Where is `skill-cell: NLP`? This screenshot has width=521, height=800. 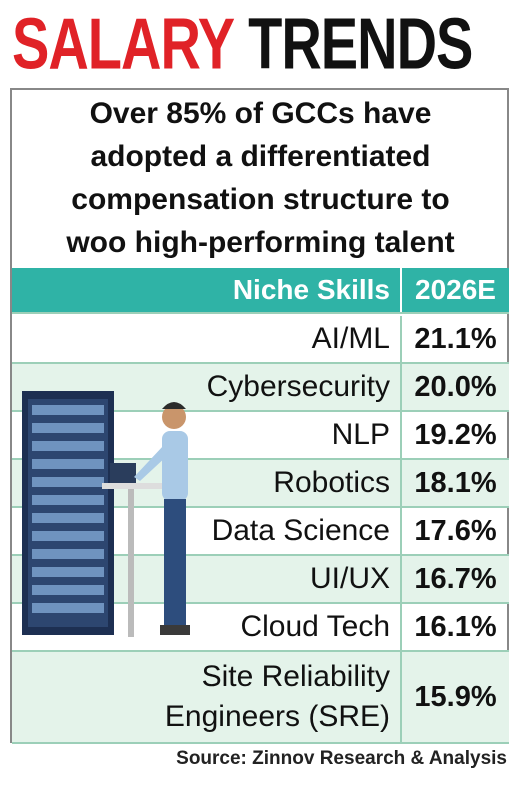
skill-cell: NLP is located at coordinates (207, 435).